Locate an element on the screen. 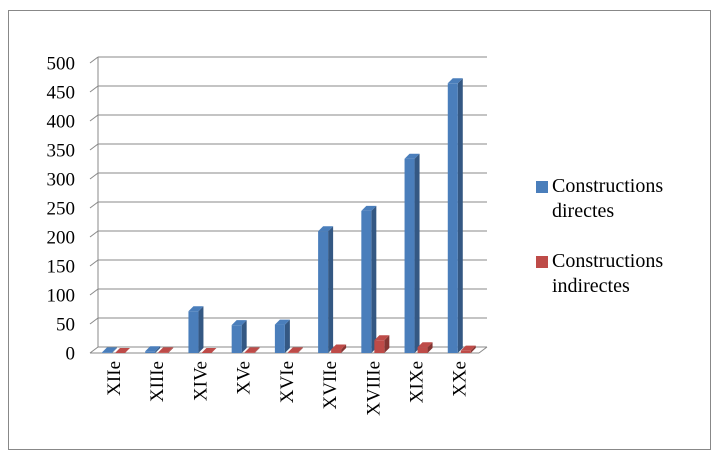 The image size is (720, 456). y-tick-label: 350 is located at coordinates (61, 150).